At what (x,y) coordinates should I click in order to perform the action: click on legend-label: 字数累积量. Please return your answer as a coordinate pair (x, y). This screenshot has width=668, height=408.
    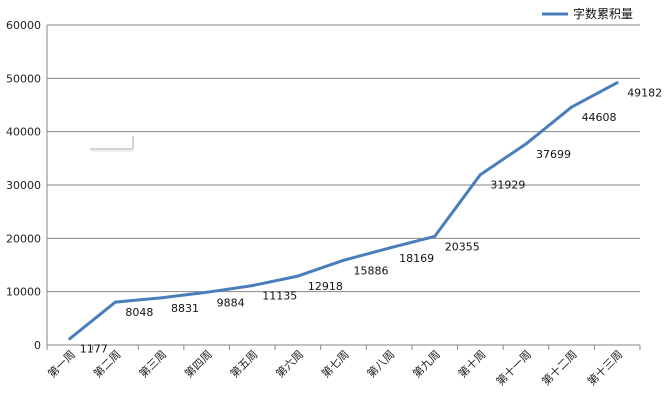
    Looking at the image, I should click on (603, 13).